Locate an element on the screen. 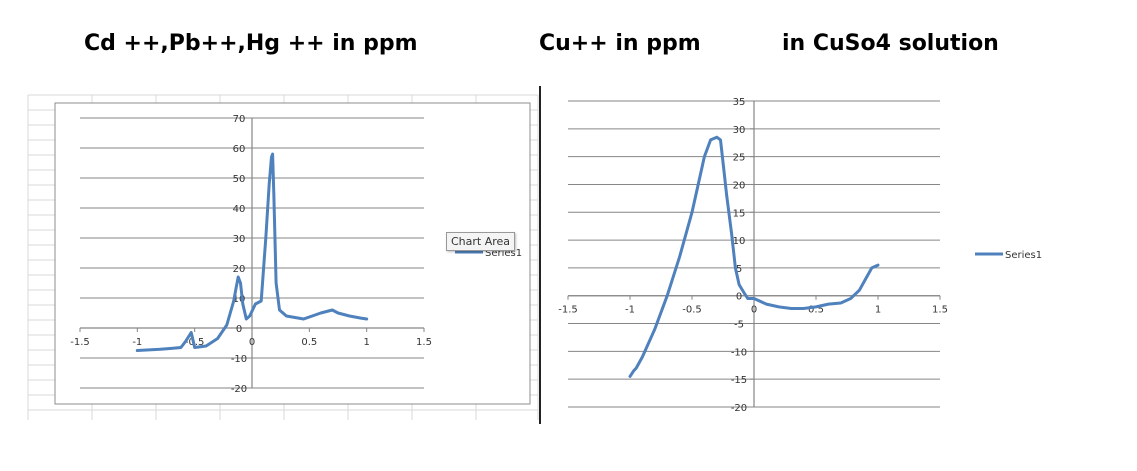 The height and width of the screenshot is (471, 1137). y-tick-label: 25 is located at coordinates (739, 158).